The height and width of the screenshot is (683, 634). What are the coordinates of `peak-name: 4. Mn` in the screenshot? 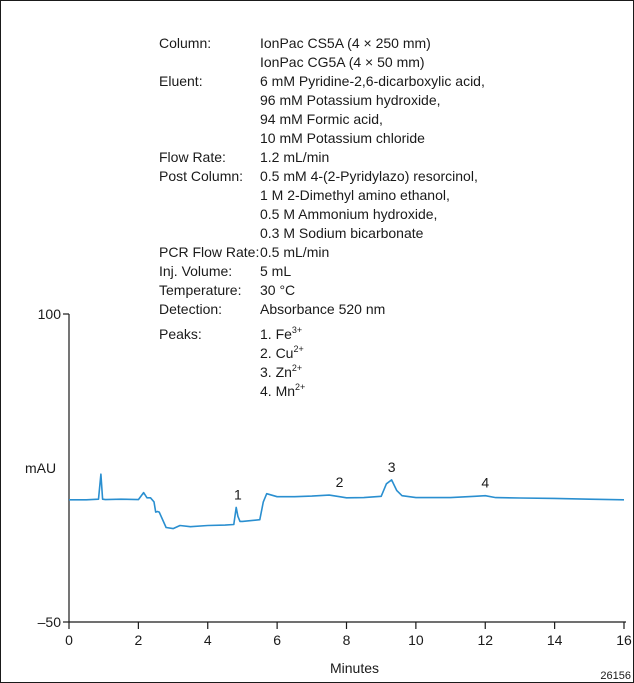 It's located at (278, 391).